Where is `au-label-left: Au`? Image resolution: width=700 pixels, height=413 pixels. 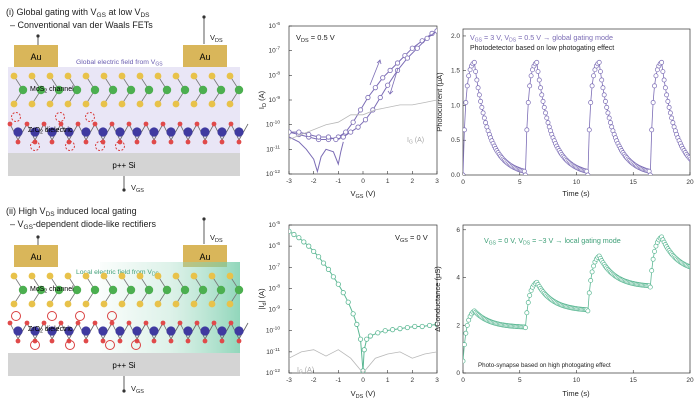
au-label-left: Au is located at coordinates (35, 257).